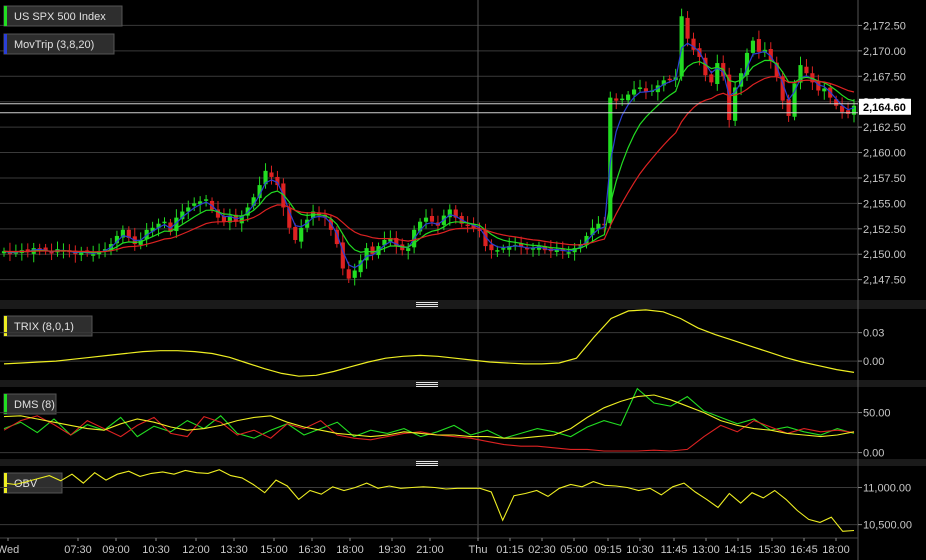 The image size is (926, 560). I want to click on x-tick-label: 19:30, so click(392, 550).